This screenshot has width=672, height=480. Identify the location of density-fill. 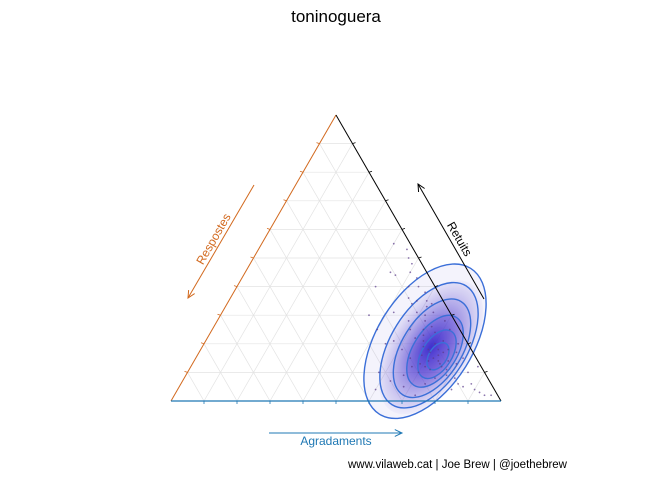
(431, 347).